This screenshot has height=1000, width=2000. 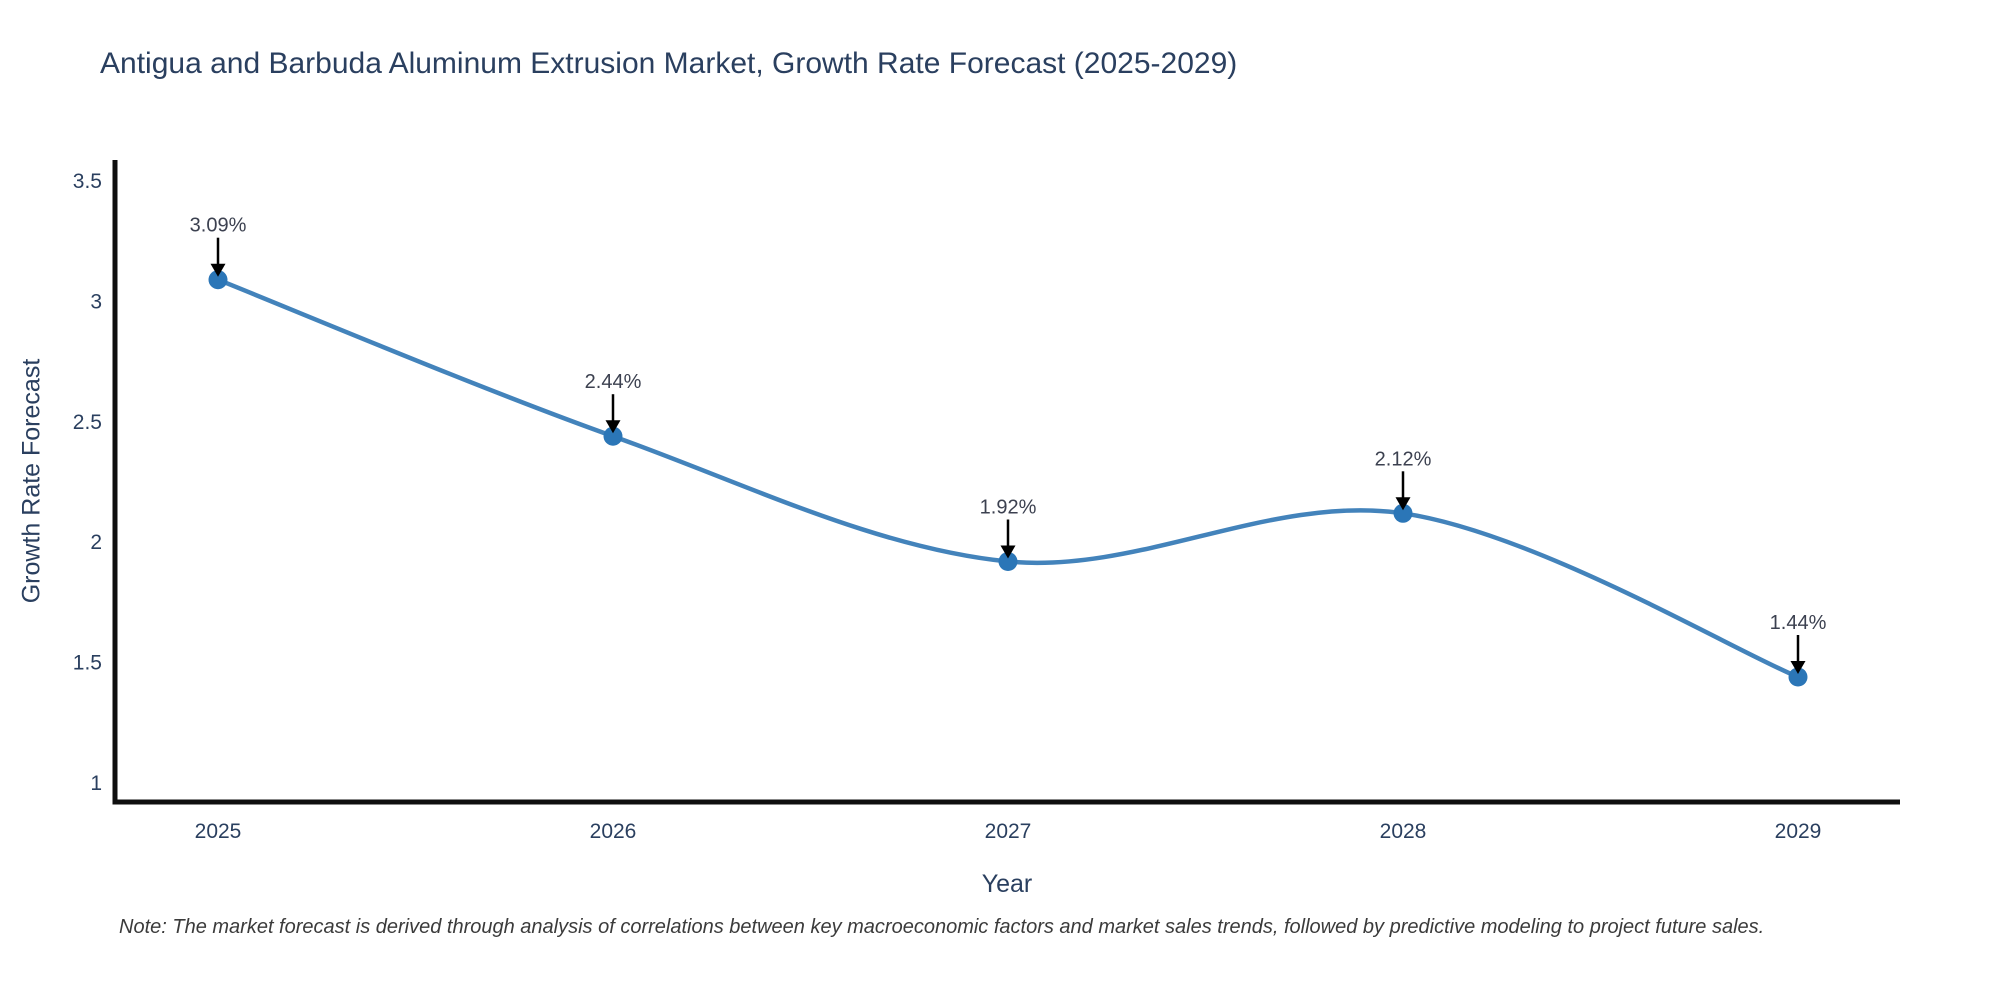 What do you see at coordinates (1403, 831) in the screenshot?
I see `x-tick-label: 2028` at bounding box center [1403, 831].